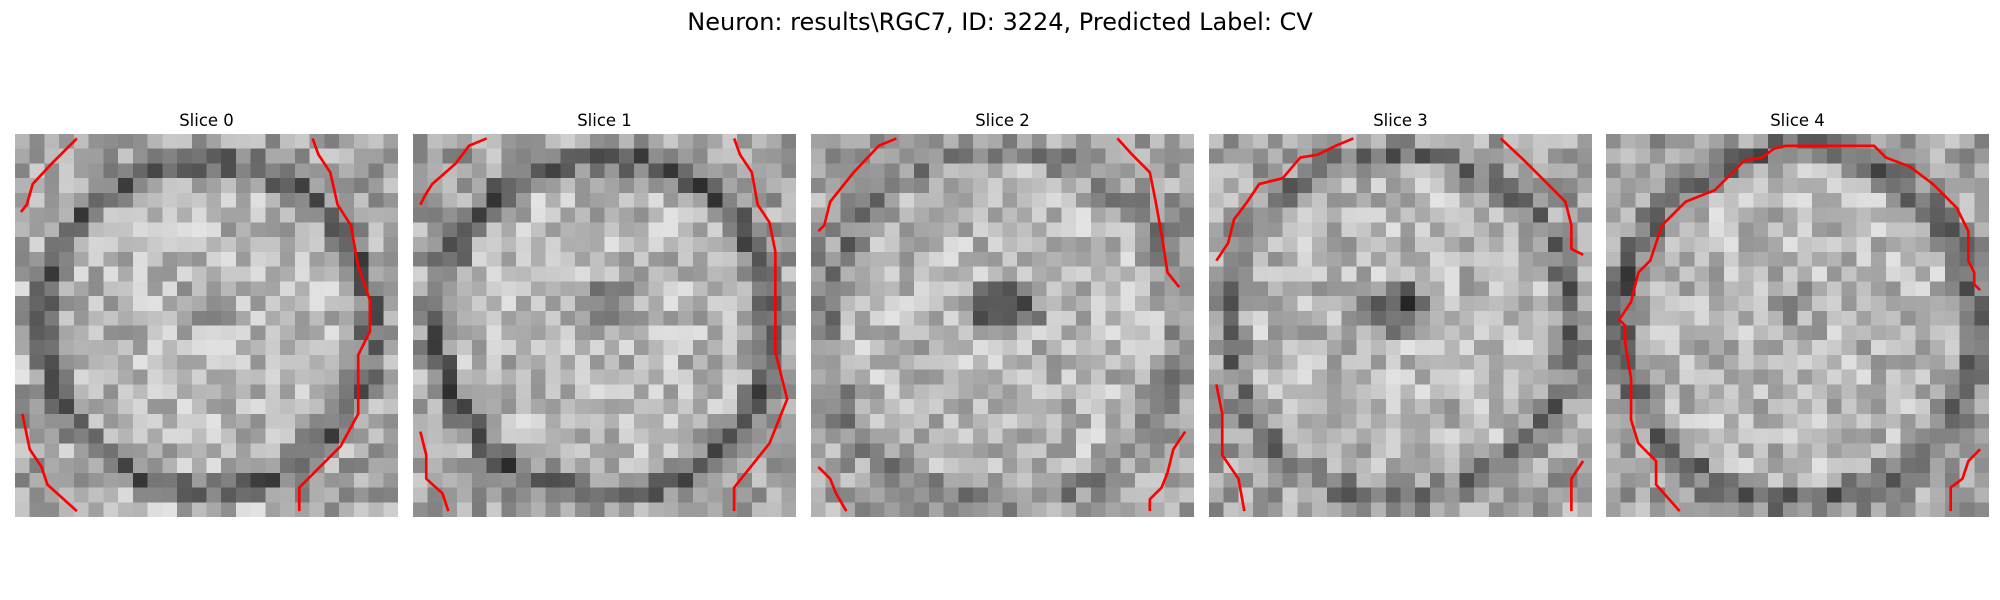 The width and height of the screenshot is (2000, 600). I want to click on slice-panel-3: Slice 3, so click(1400, 313).